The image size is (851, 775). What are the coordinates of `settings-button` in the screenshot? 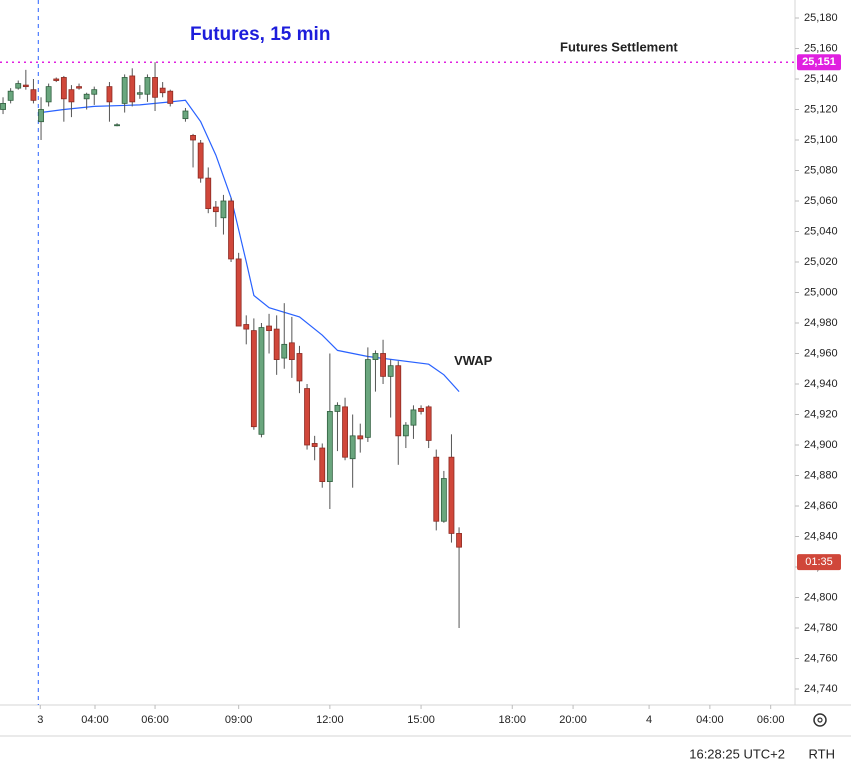 It's located at (820, 720).